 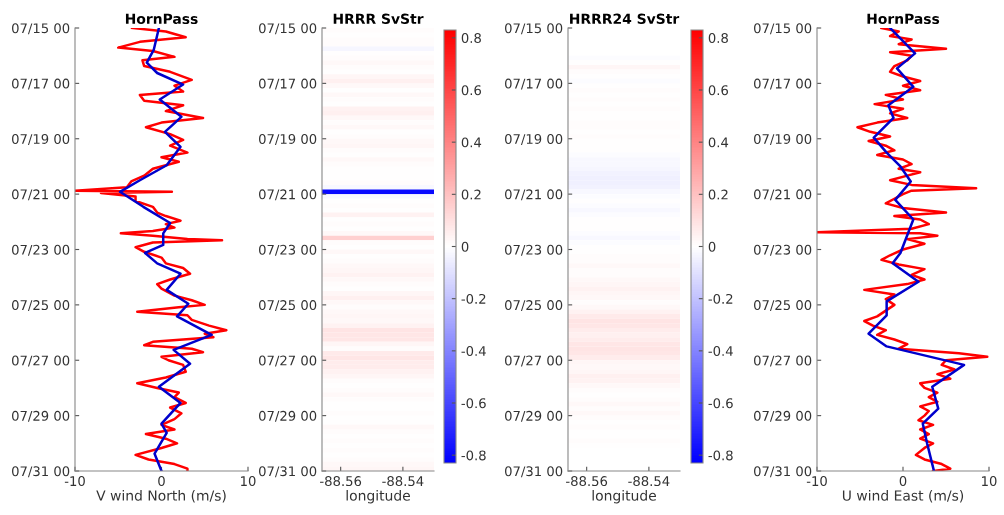 What do you see at coordinates (903, 496) in the screenshot?
I see `x-axis-title: U wind East (m/s)` at bounding box center [903, 496].